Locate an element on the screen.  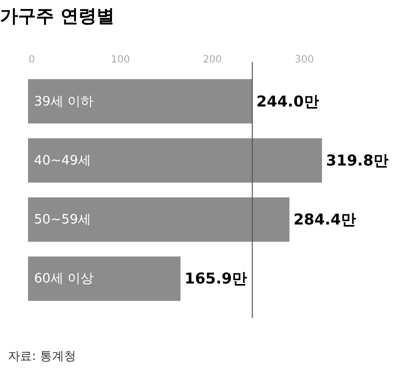
x-tick-label: 200 is located at coordinates (212, 60).